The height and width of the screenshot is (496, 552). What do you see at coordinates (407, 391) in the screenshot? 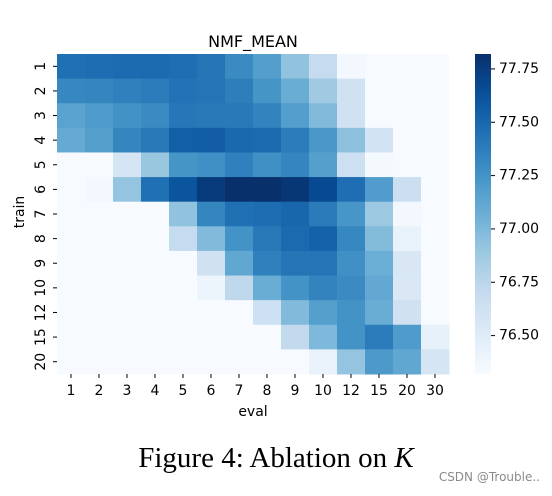
I see `x-tick-label: 20` at bounding box center [407, 391].